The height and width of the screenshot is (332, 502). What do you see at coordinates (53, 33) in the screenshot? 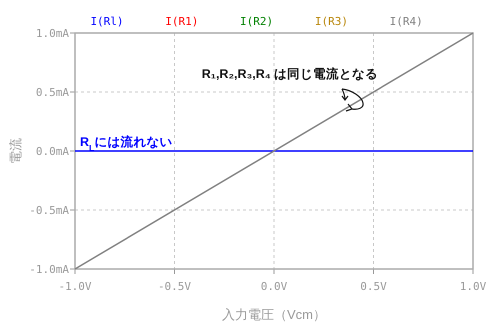
I see `y-tick-label: 1.0mA` at bounding box center [53, 33].